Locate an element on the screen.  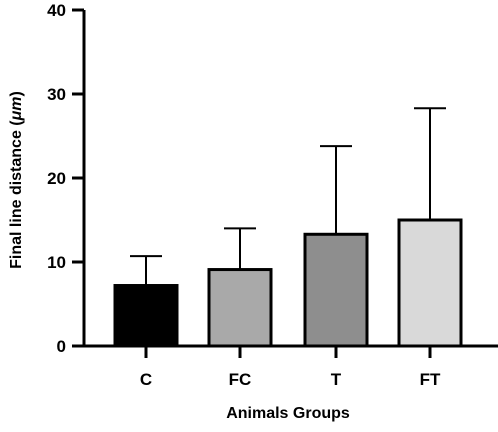
x-tick-label-t: T is located at coordinates (336, 379).